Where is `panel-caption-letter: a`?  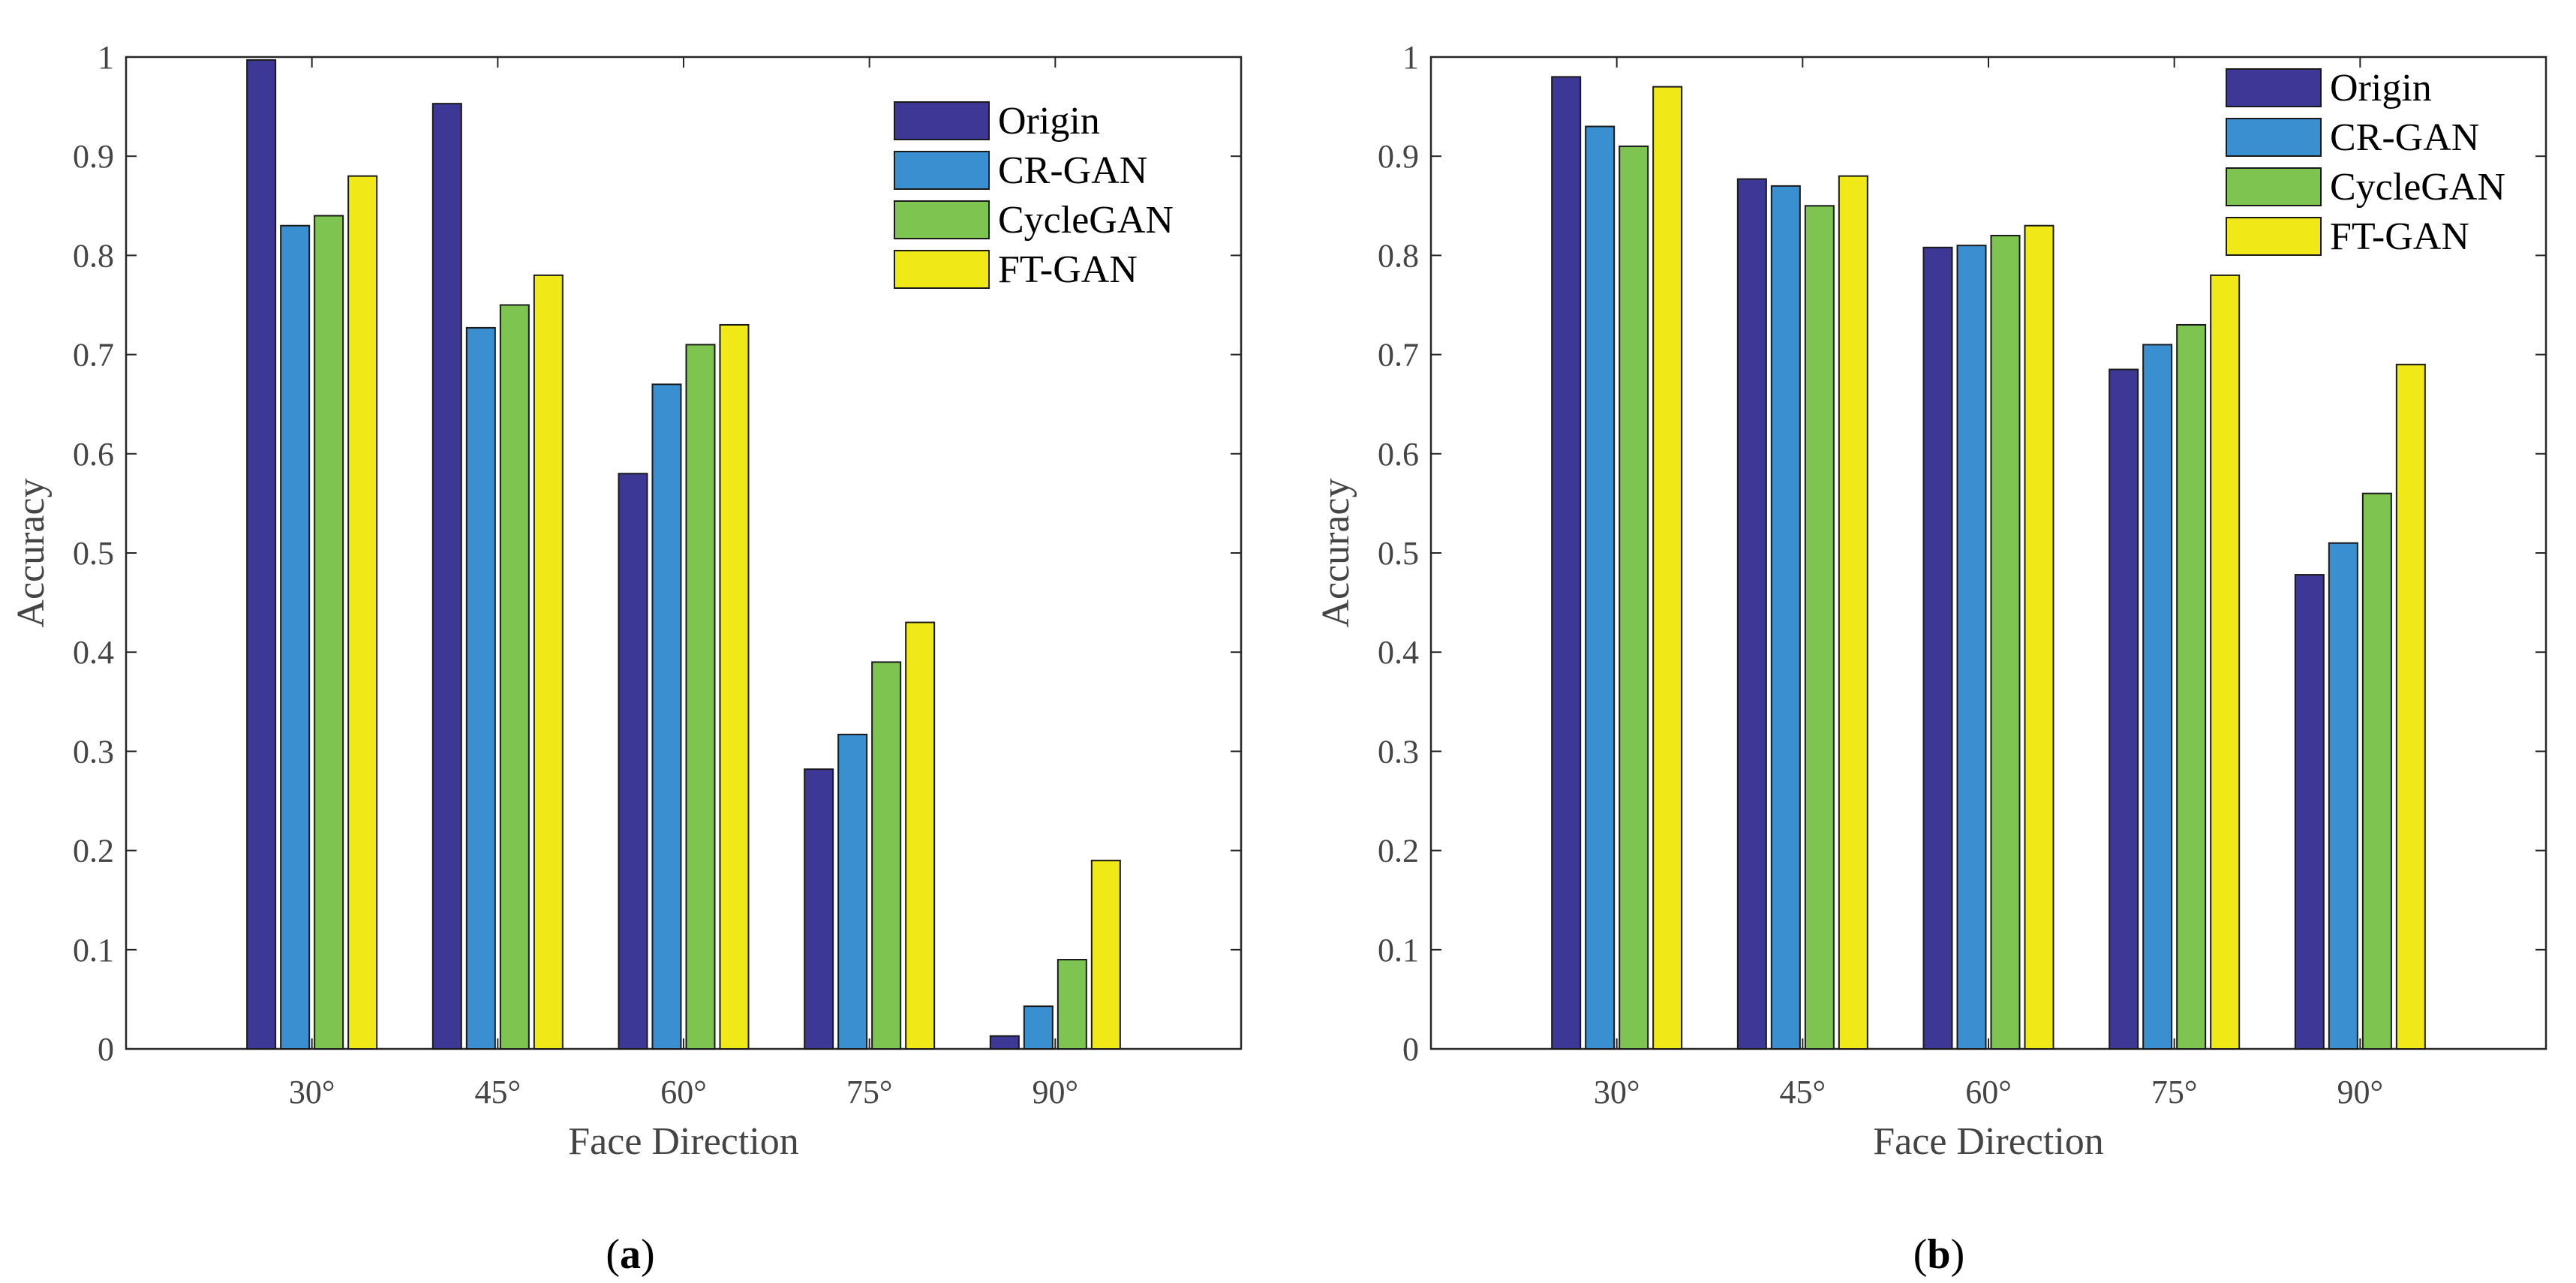 panel-caption-letter: a is located at coordinates (630, 1254).